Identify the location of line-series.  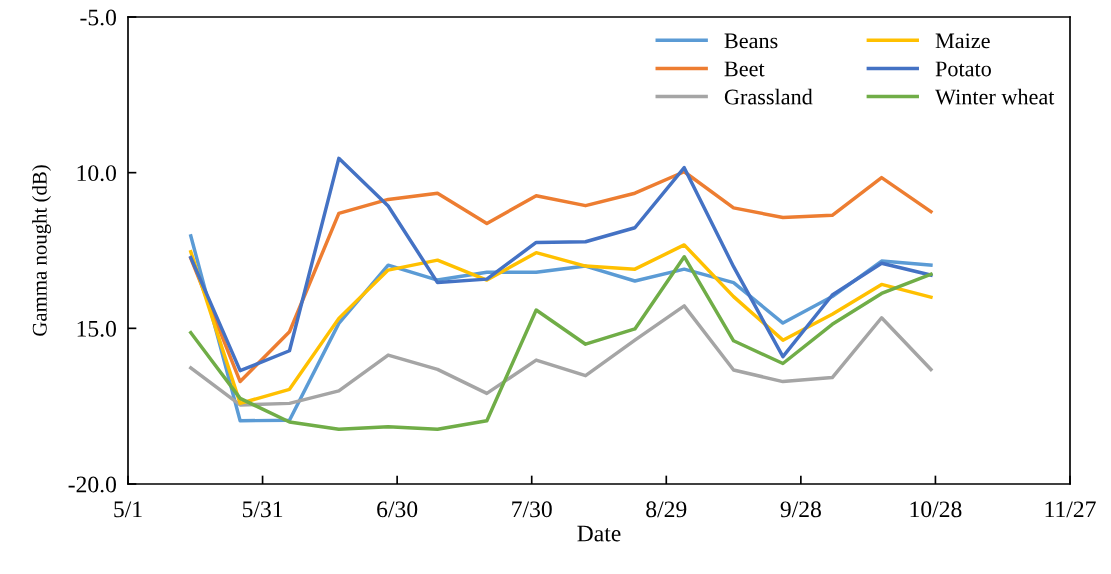
(561, 355).